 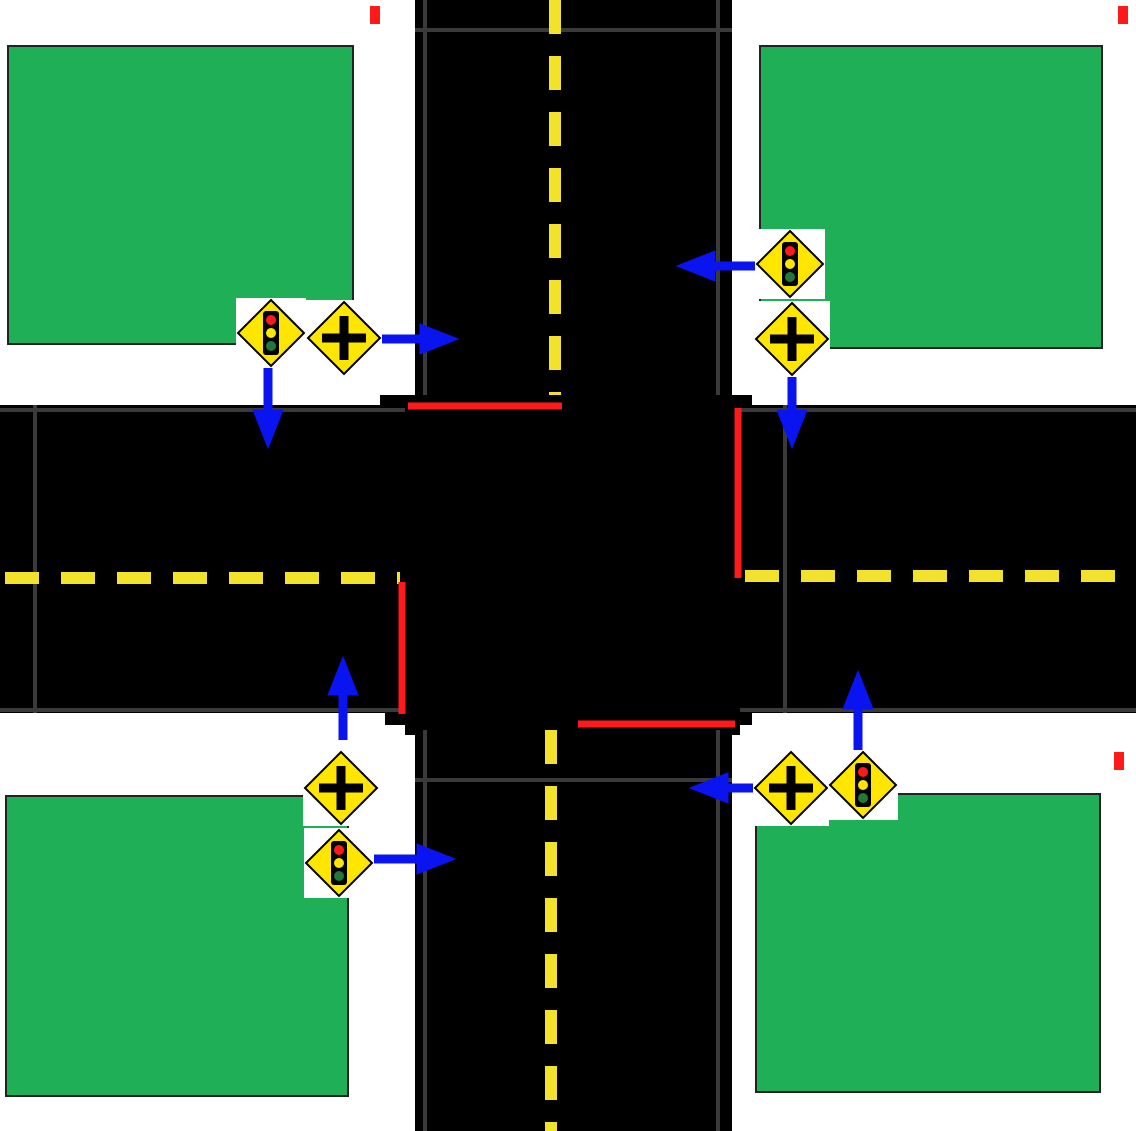 I want to click on arrow-sw-up, so click(x=343, y=697).